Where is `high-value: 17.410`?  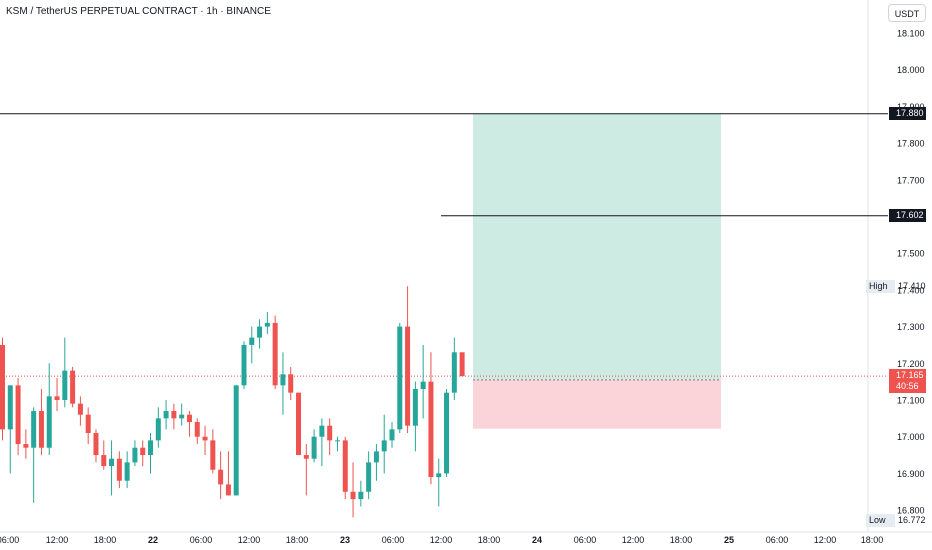
high-value: 17.410 is located at coordinates (912, 285).